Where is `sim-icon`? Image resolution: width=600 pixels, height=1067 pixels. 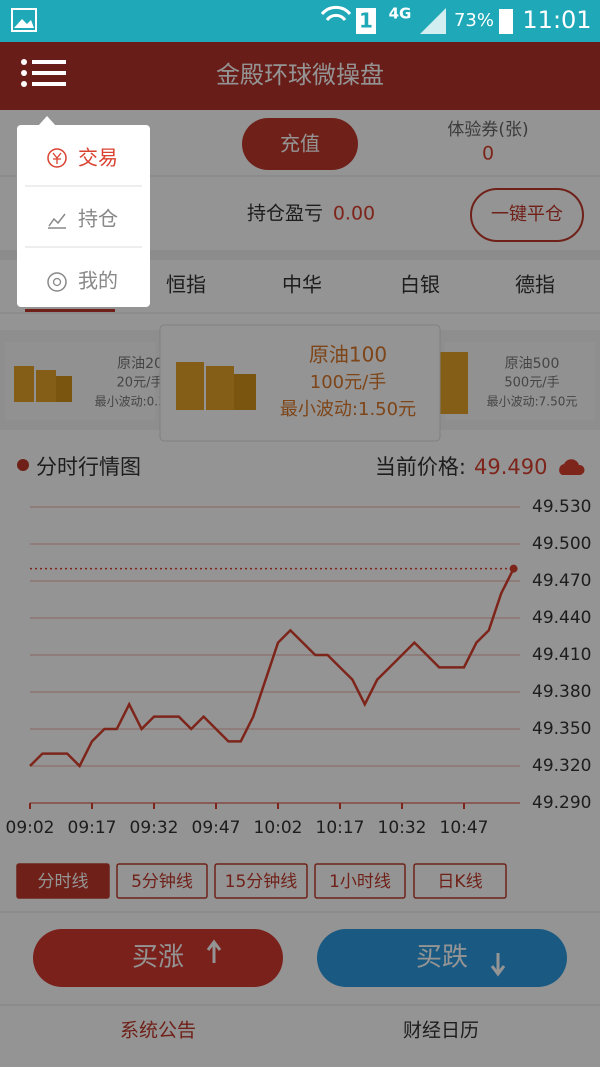 sim-icon is located at coordinates (366, 21).